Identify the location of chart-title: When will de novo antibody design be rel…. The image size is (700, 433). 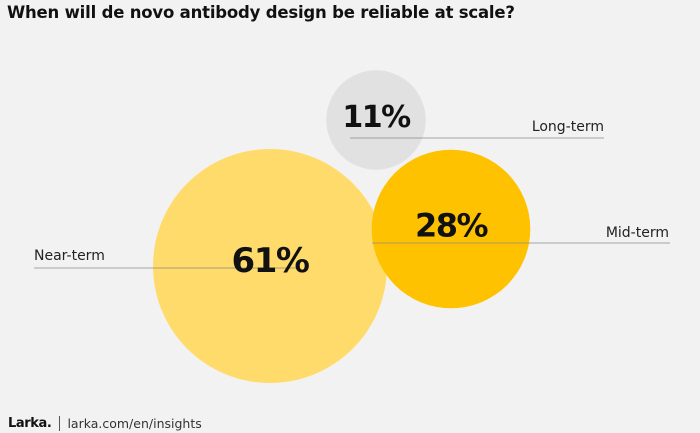
(261, 12).